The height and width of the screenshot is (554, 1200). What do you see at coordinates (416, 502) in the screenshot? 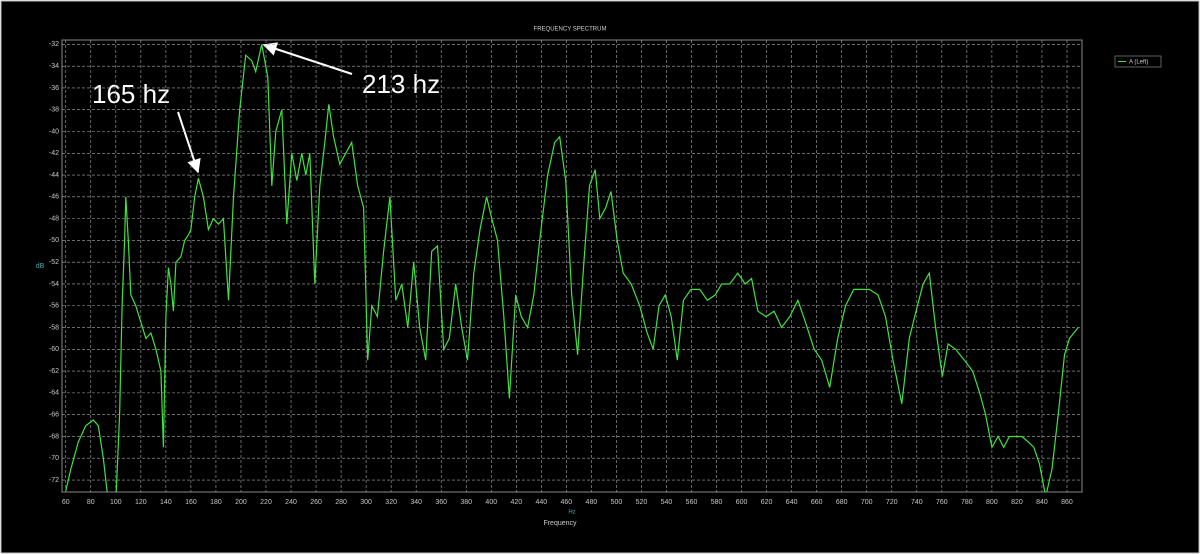
I see `x-tick-label: 340` at bounding box center [416, 502].